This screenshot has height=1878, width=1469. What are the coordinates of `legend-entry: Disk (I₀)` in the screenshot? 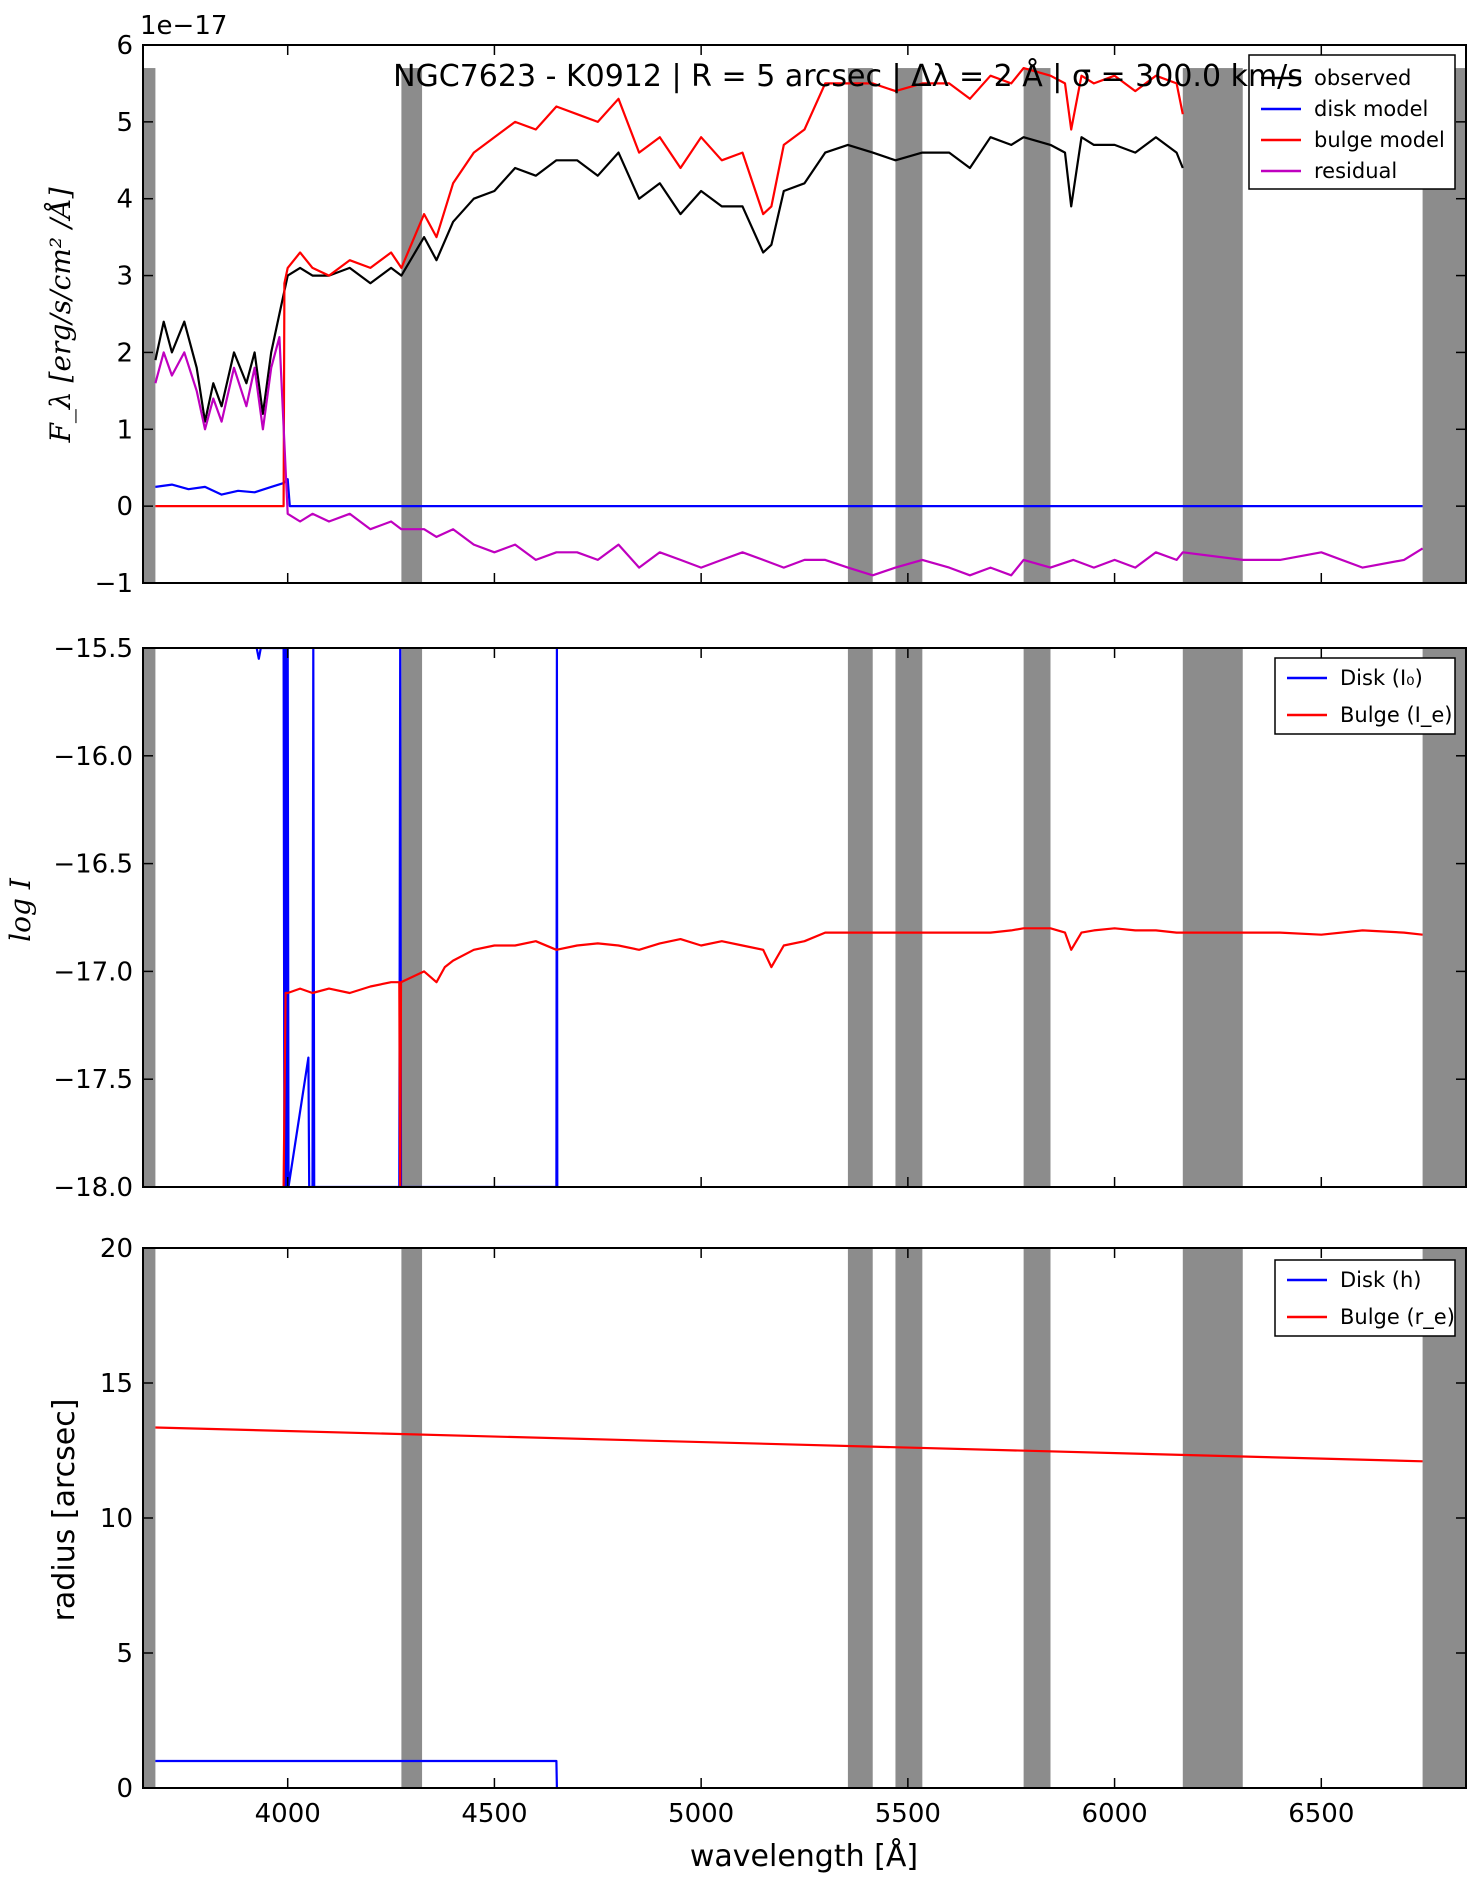 It's located at (1381, 678).